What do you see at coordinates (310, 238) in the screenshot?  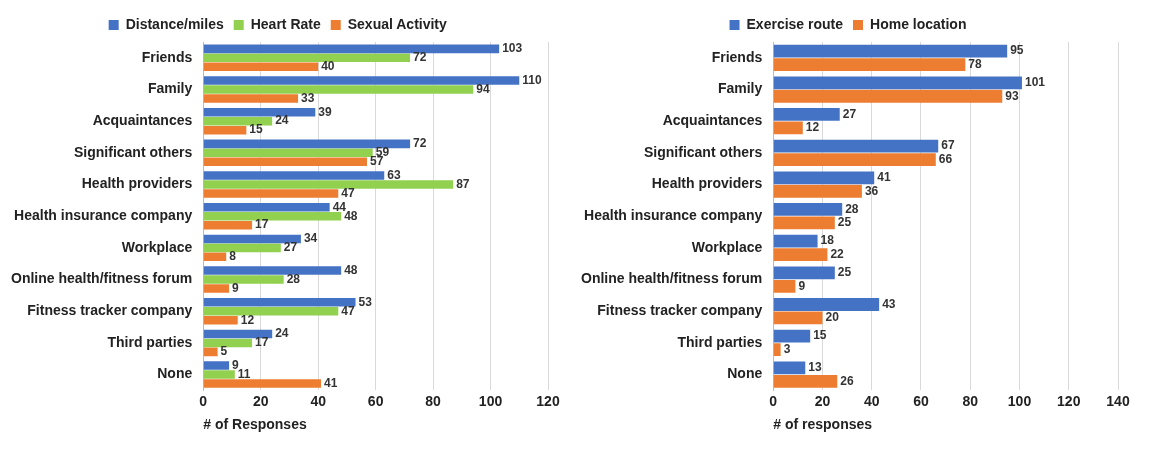 I see `data-label: 34` at bounding box center [310, 238].